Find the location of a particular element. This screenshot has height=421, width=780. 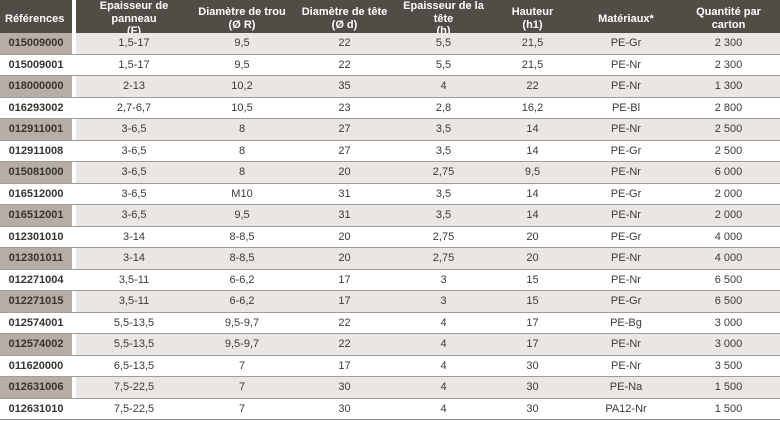

row-cell-quantite-carton: 6 000 is located at coordinates (728, 172).